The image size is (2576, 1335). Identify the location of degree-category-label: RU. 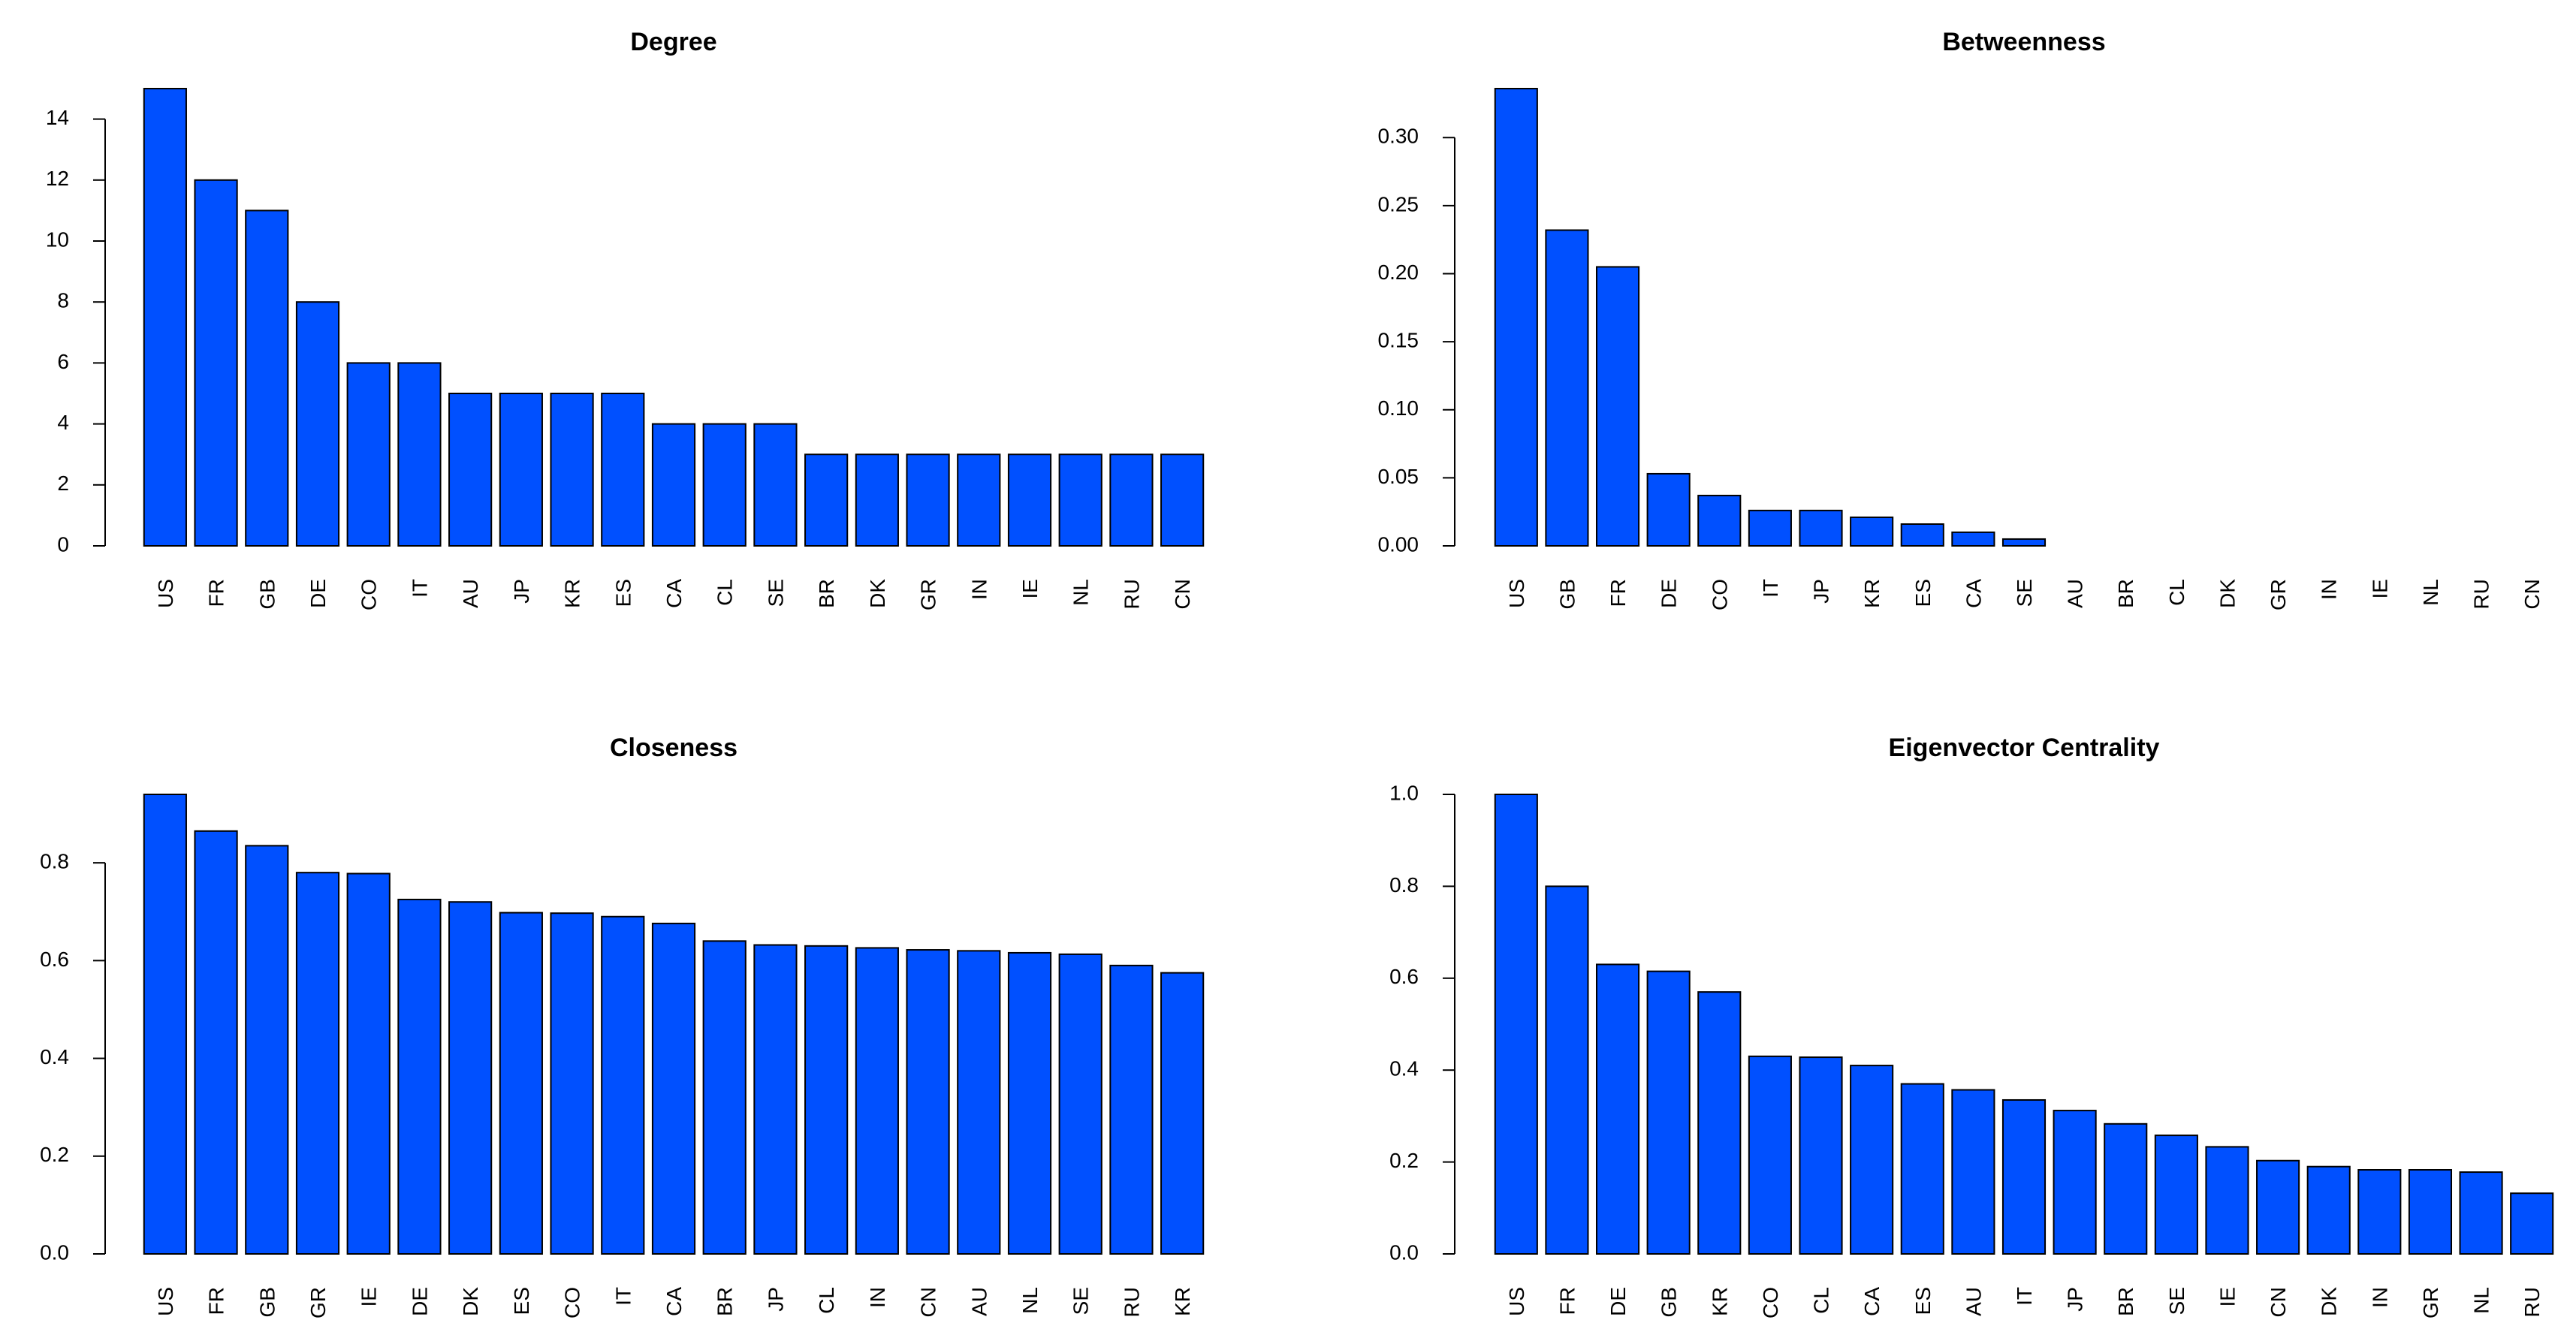
(1131, 594).